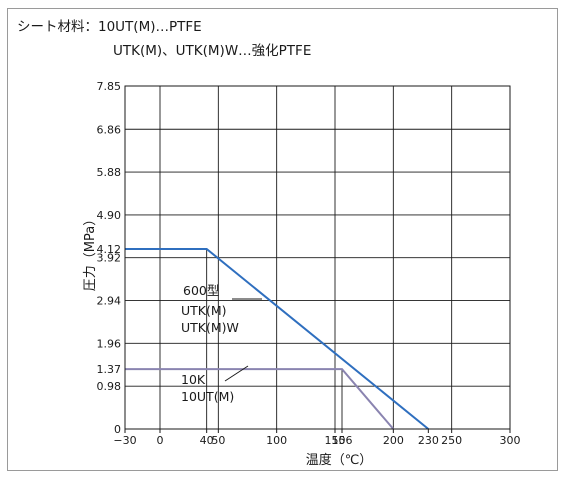  What do you see at coordinates (90, 252) in the screenshot?
I see `y-axis-label: 圧力（MPa）` at bounding box center [90, 252].